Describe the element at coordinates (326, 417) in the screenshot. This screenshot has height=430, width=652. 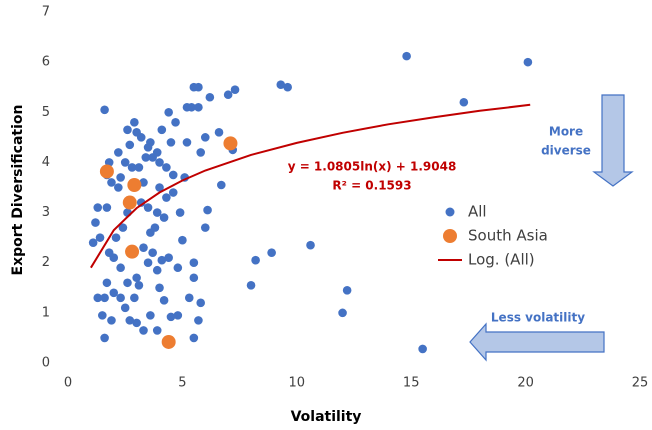
I see `x-axis-title: Volatility` at that location.